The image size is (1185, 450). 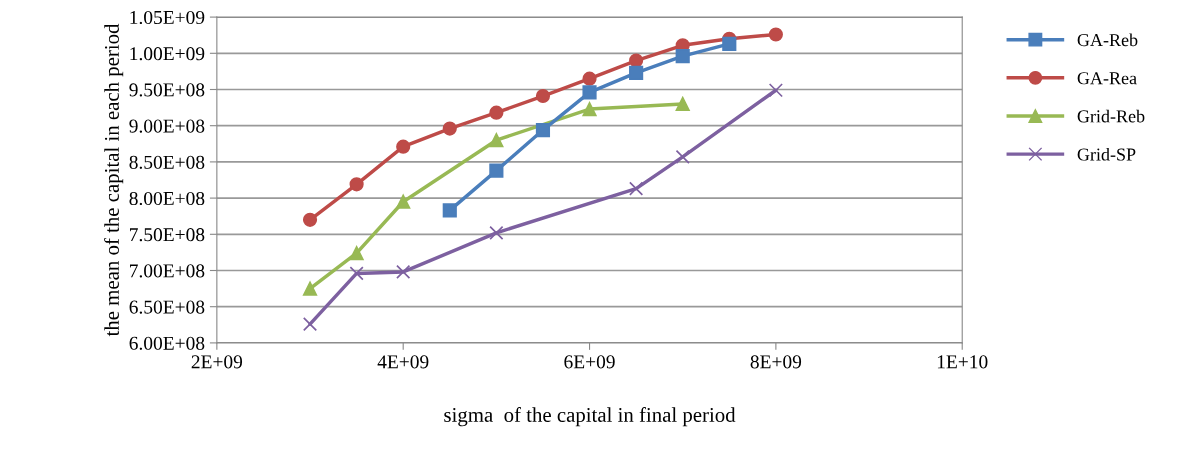 I want to click on y-tick-label: 1.00E+09, so click(x=167, y=54).